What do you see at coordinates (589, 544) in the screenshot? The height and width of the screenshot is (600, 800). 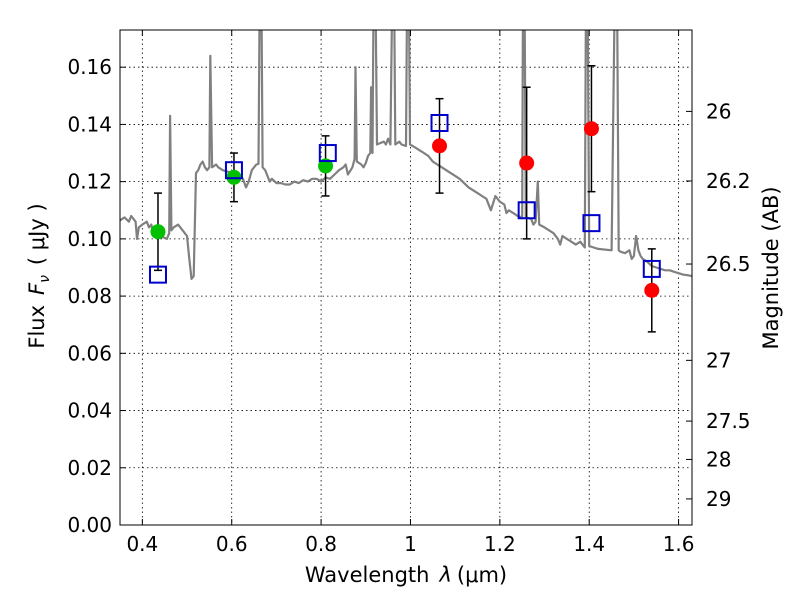 I see `x-tick-label: 1.4` at bounding box center [589, 544].